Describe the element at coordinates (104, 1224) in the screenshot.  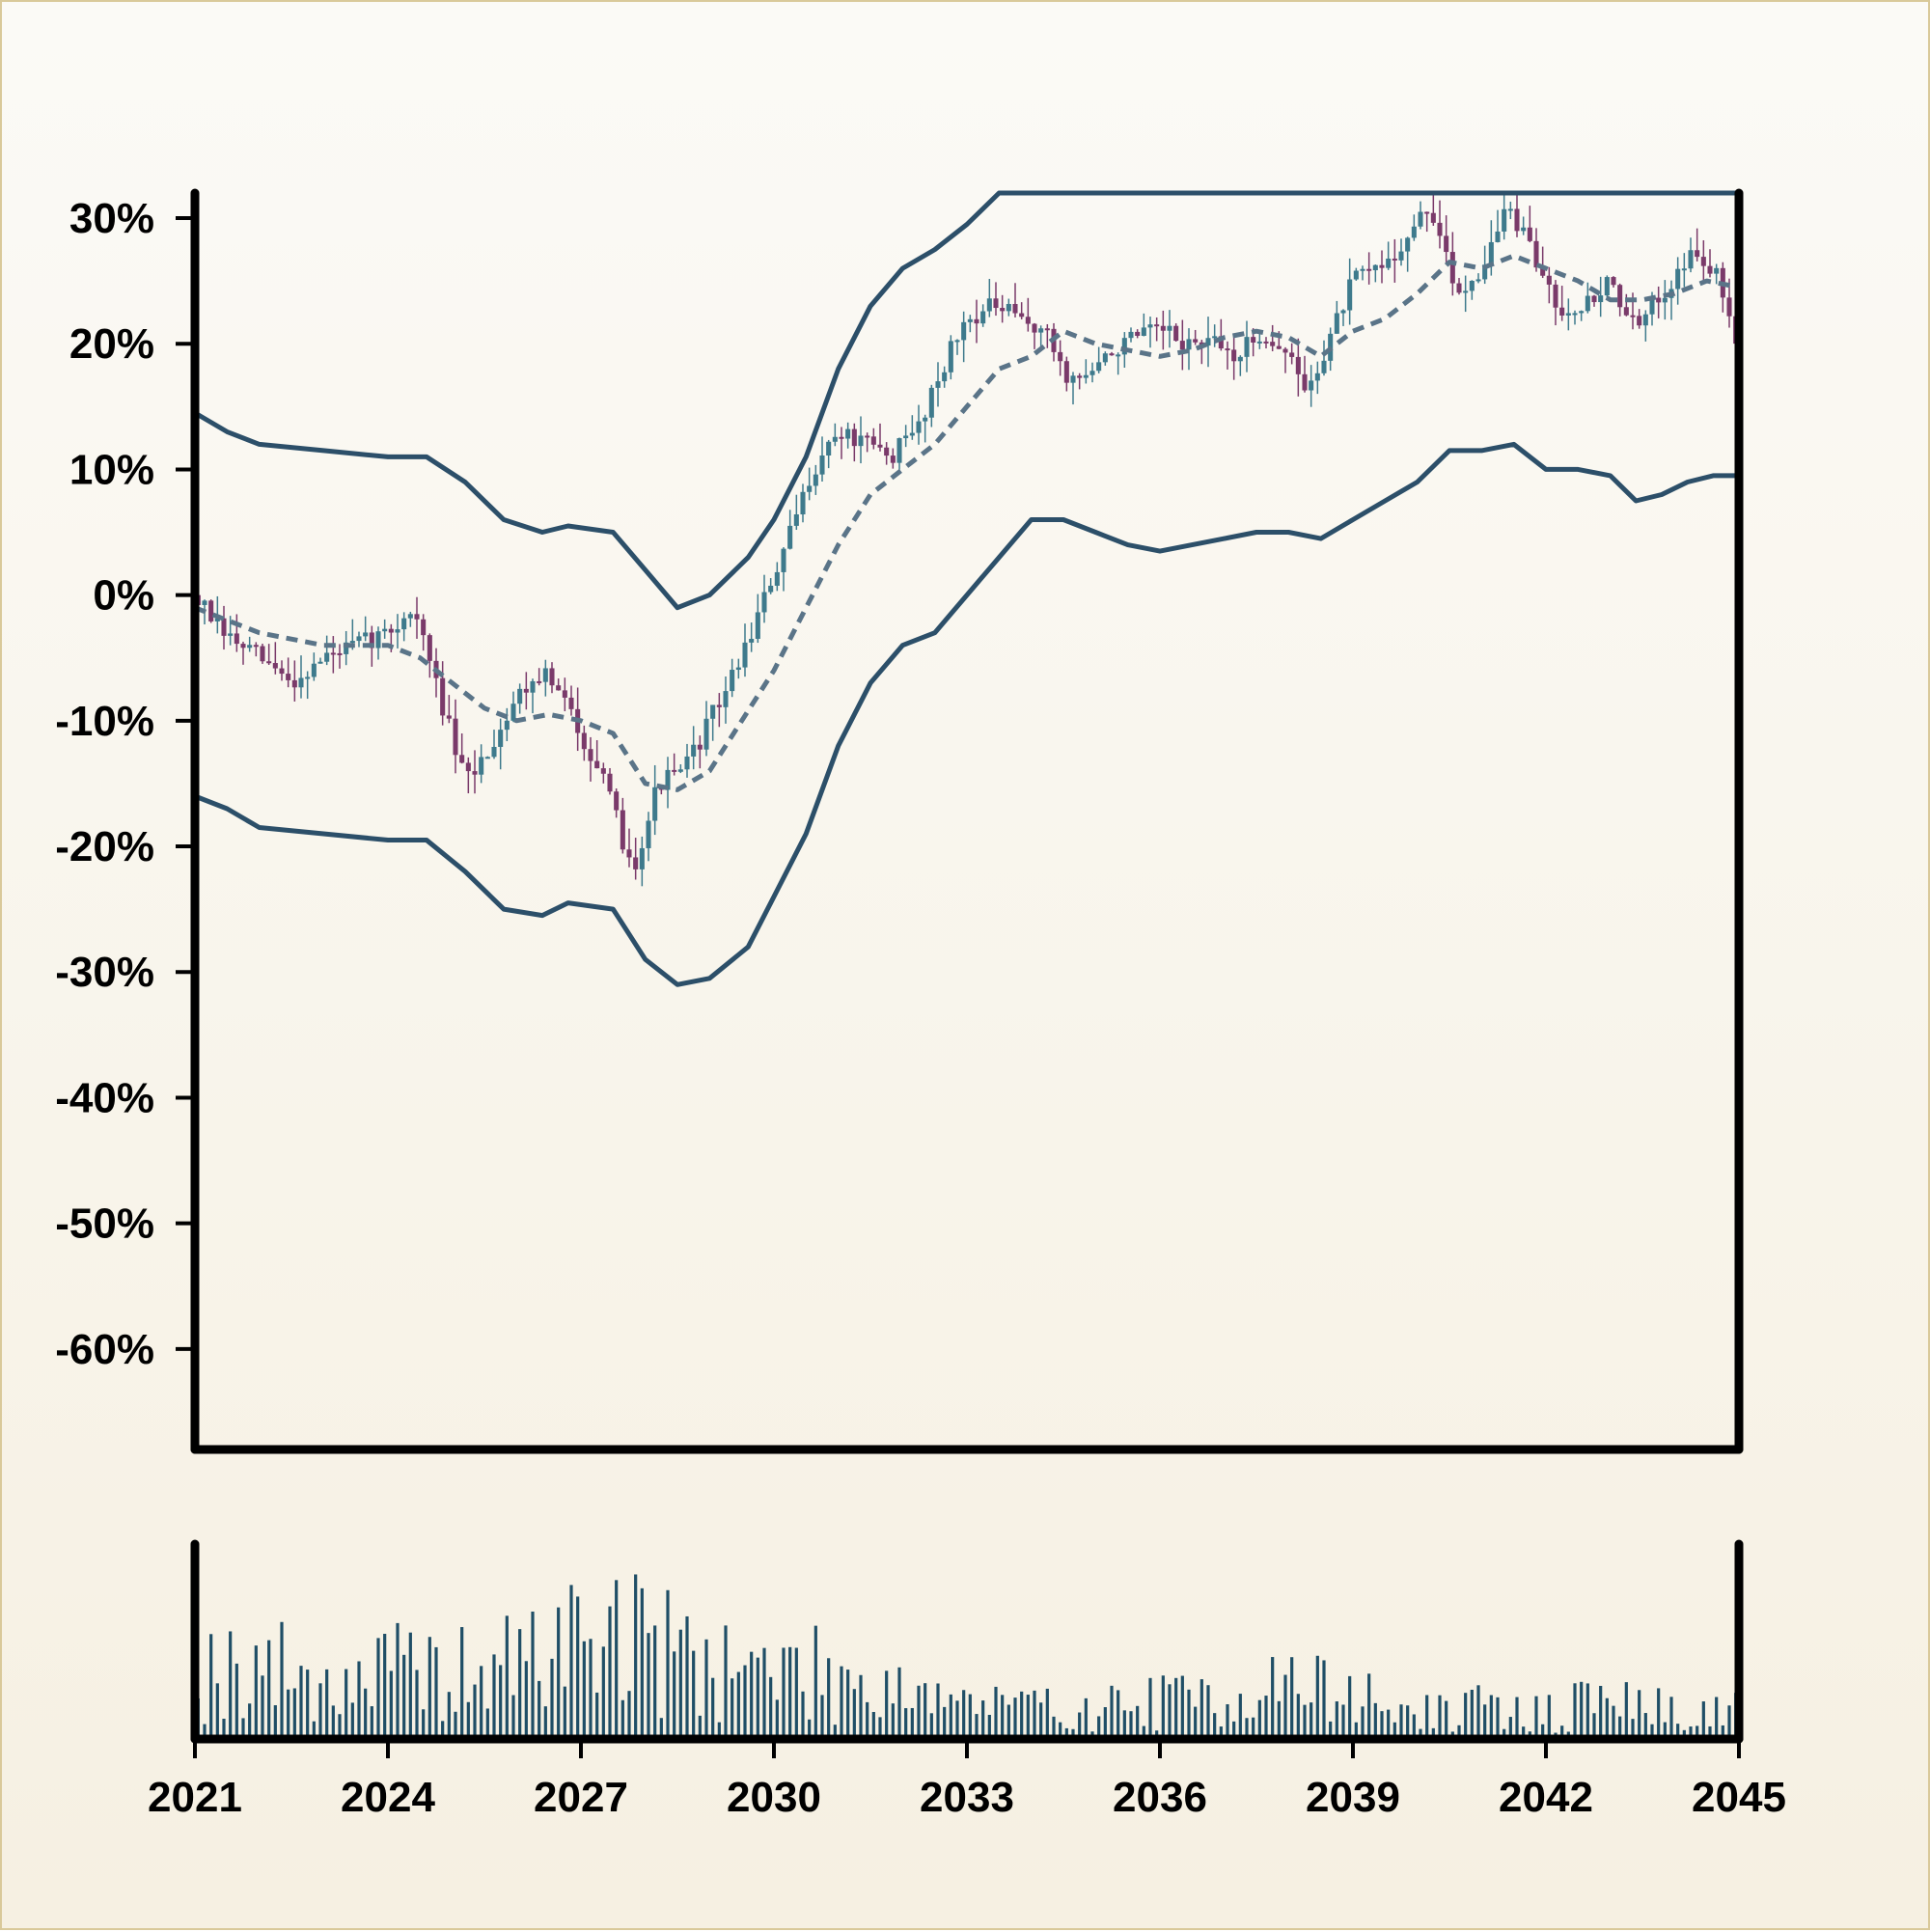
I see `y-tick-label: -50%` at that location.